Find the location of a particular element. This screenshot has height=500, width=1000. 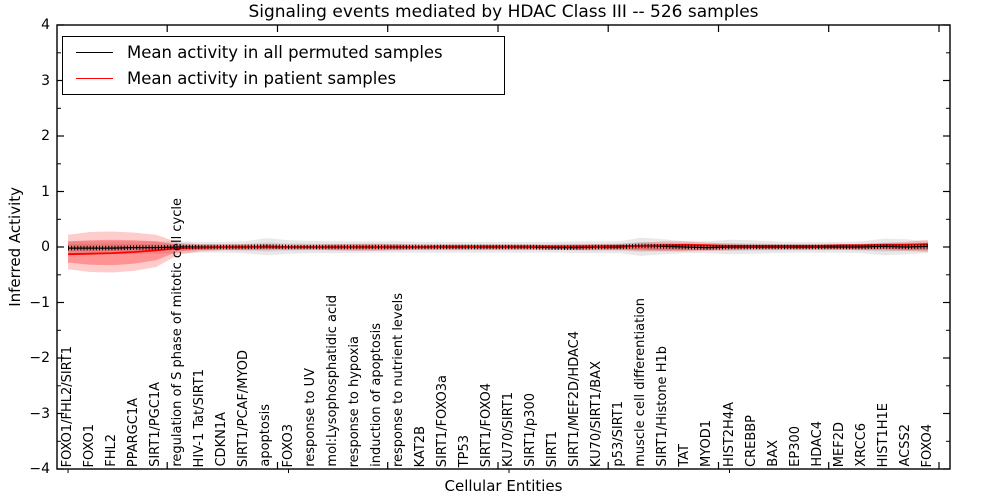

patient-band-outer is located at coordinates (498, 252).